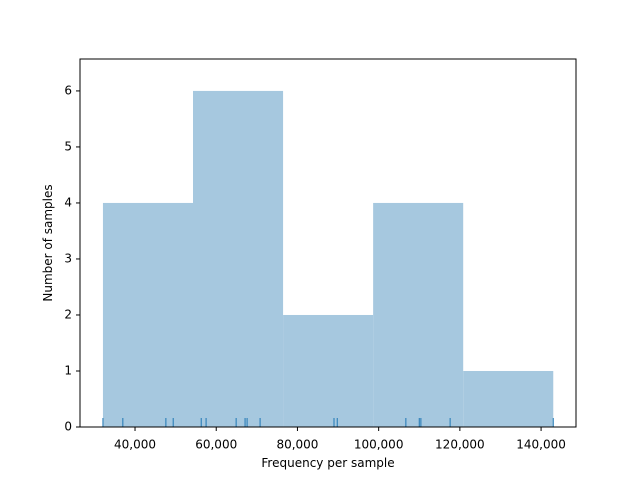  What do you see at coordinates (68, 202) in the screenshot?
I see `y-tick-label: 4` at bounding box center [68, 202].